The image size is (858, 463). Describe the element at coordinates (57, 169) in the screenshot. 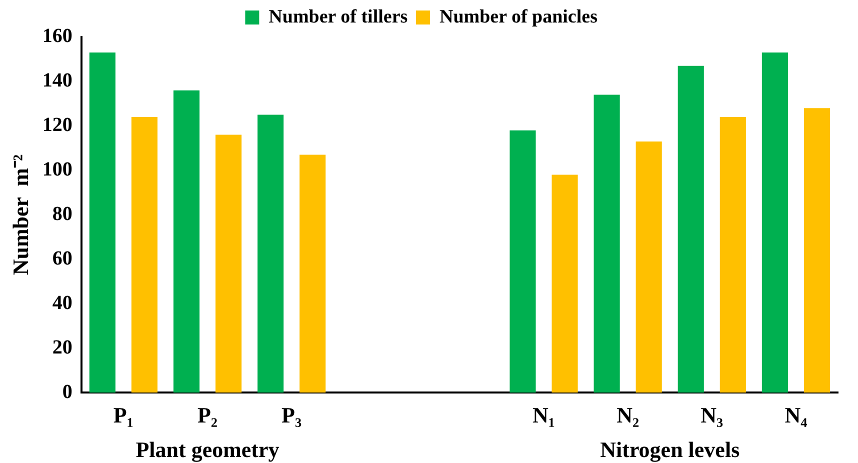

I see `y-tick-label: 100` at that location.